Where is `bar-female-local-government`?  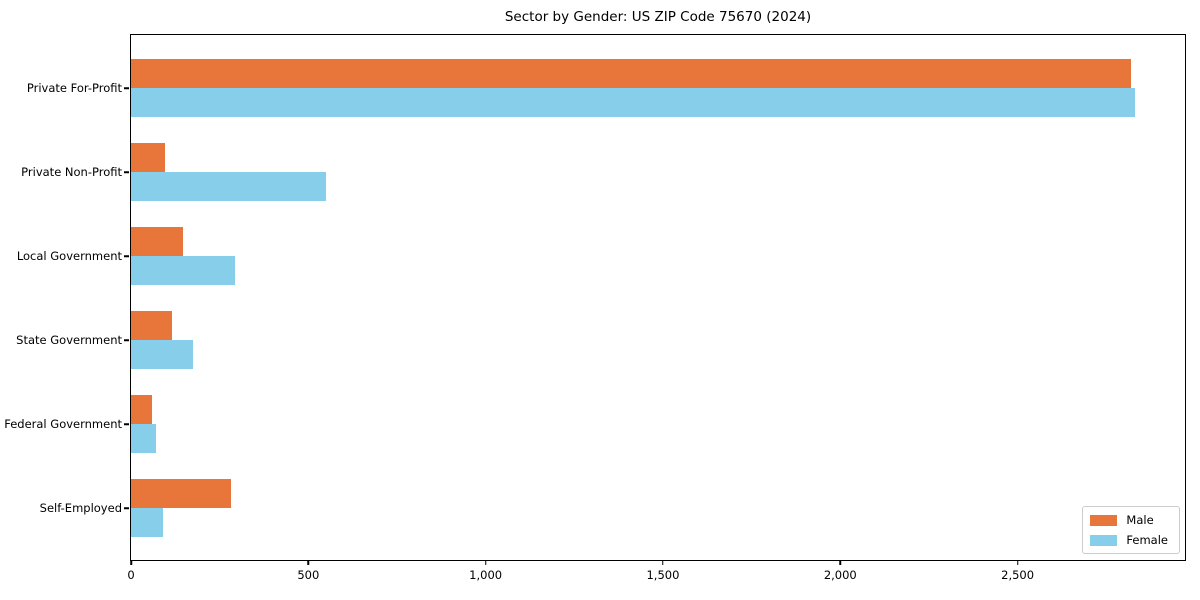
bar-female-local-government is located at coordinates (183, 270).